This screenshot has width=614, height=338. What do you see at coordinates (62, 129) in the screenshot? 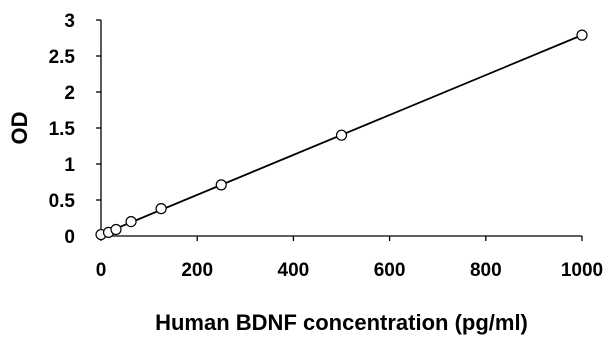
I see `y-tick-label: 1.5` at bounding box center [62, 129].